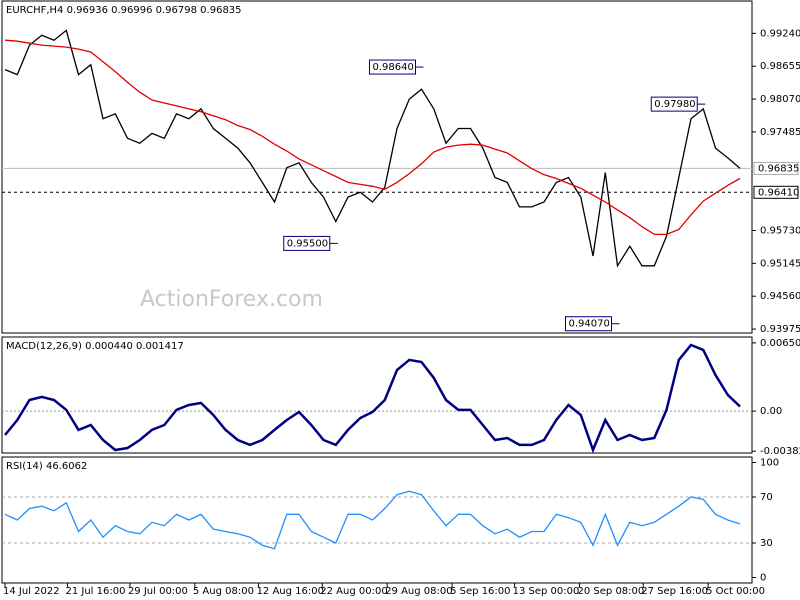 Image resolution: width=800 pixels, height=600 pixels. What do you see at coordinates (771, 411) in the screenshot?
I see `y-tick-label: 0.00` at bounding box center [771, 411].